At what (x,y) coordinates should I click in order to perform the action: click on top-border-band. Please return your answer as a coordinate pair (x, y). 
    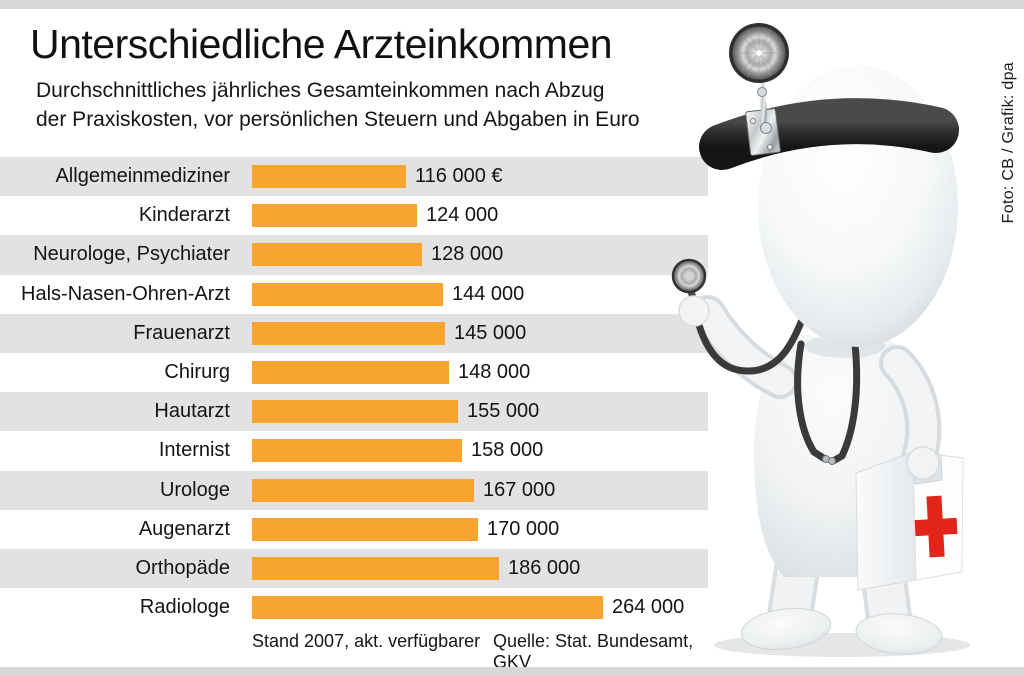
    Looking at the image, I should click on (512, 4).